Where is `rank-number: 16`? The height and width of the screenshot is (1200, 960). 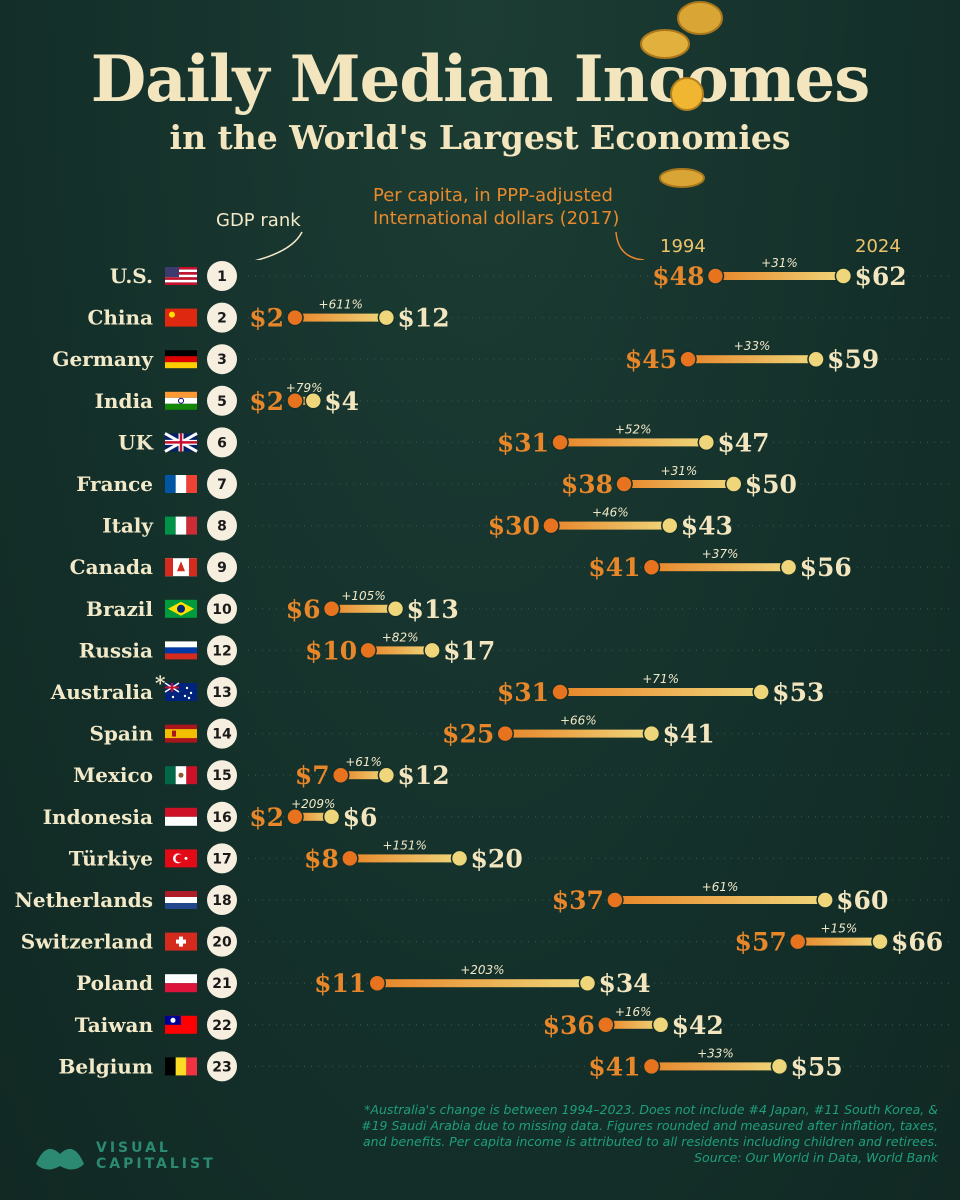 rank-number: 16 is located at coordinates (221, 818).